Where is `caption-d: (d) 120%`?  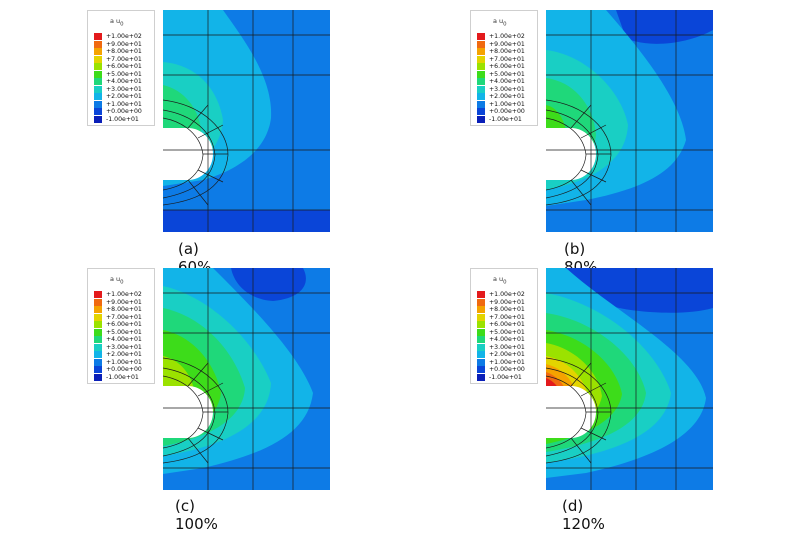 caption-d: (d) 120% is located at coordinates (583, 515).